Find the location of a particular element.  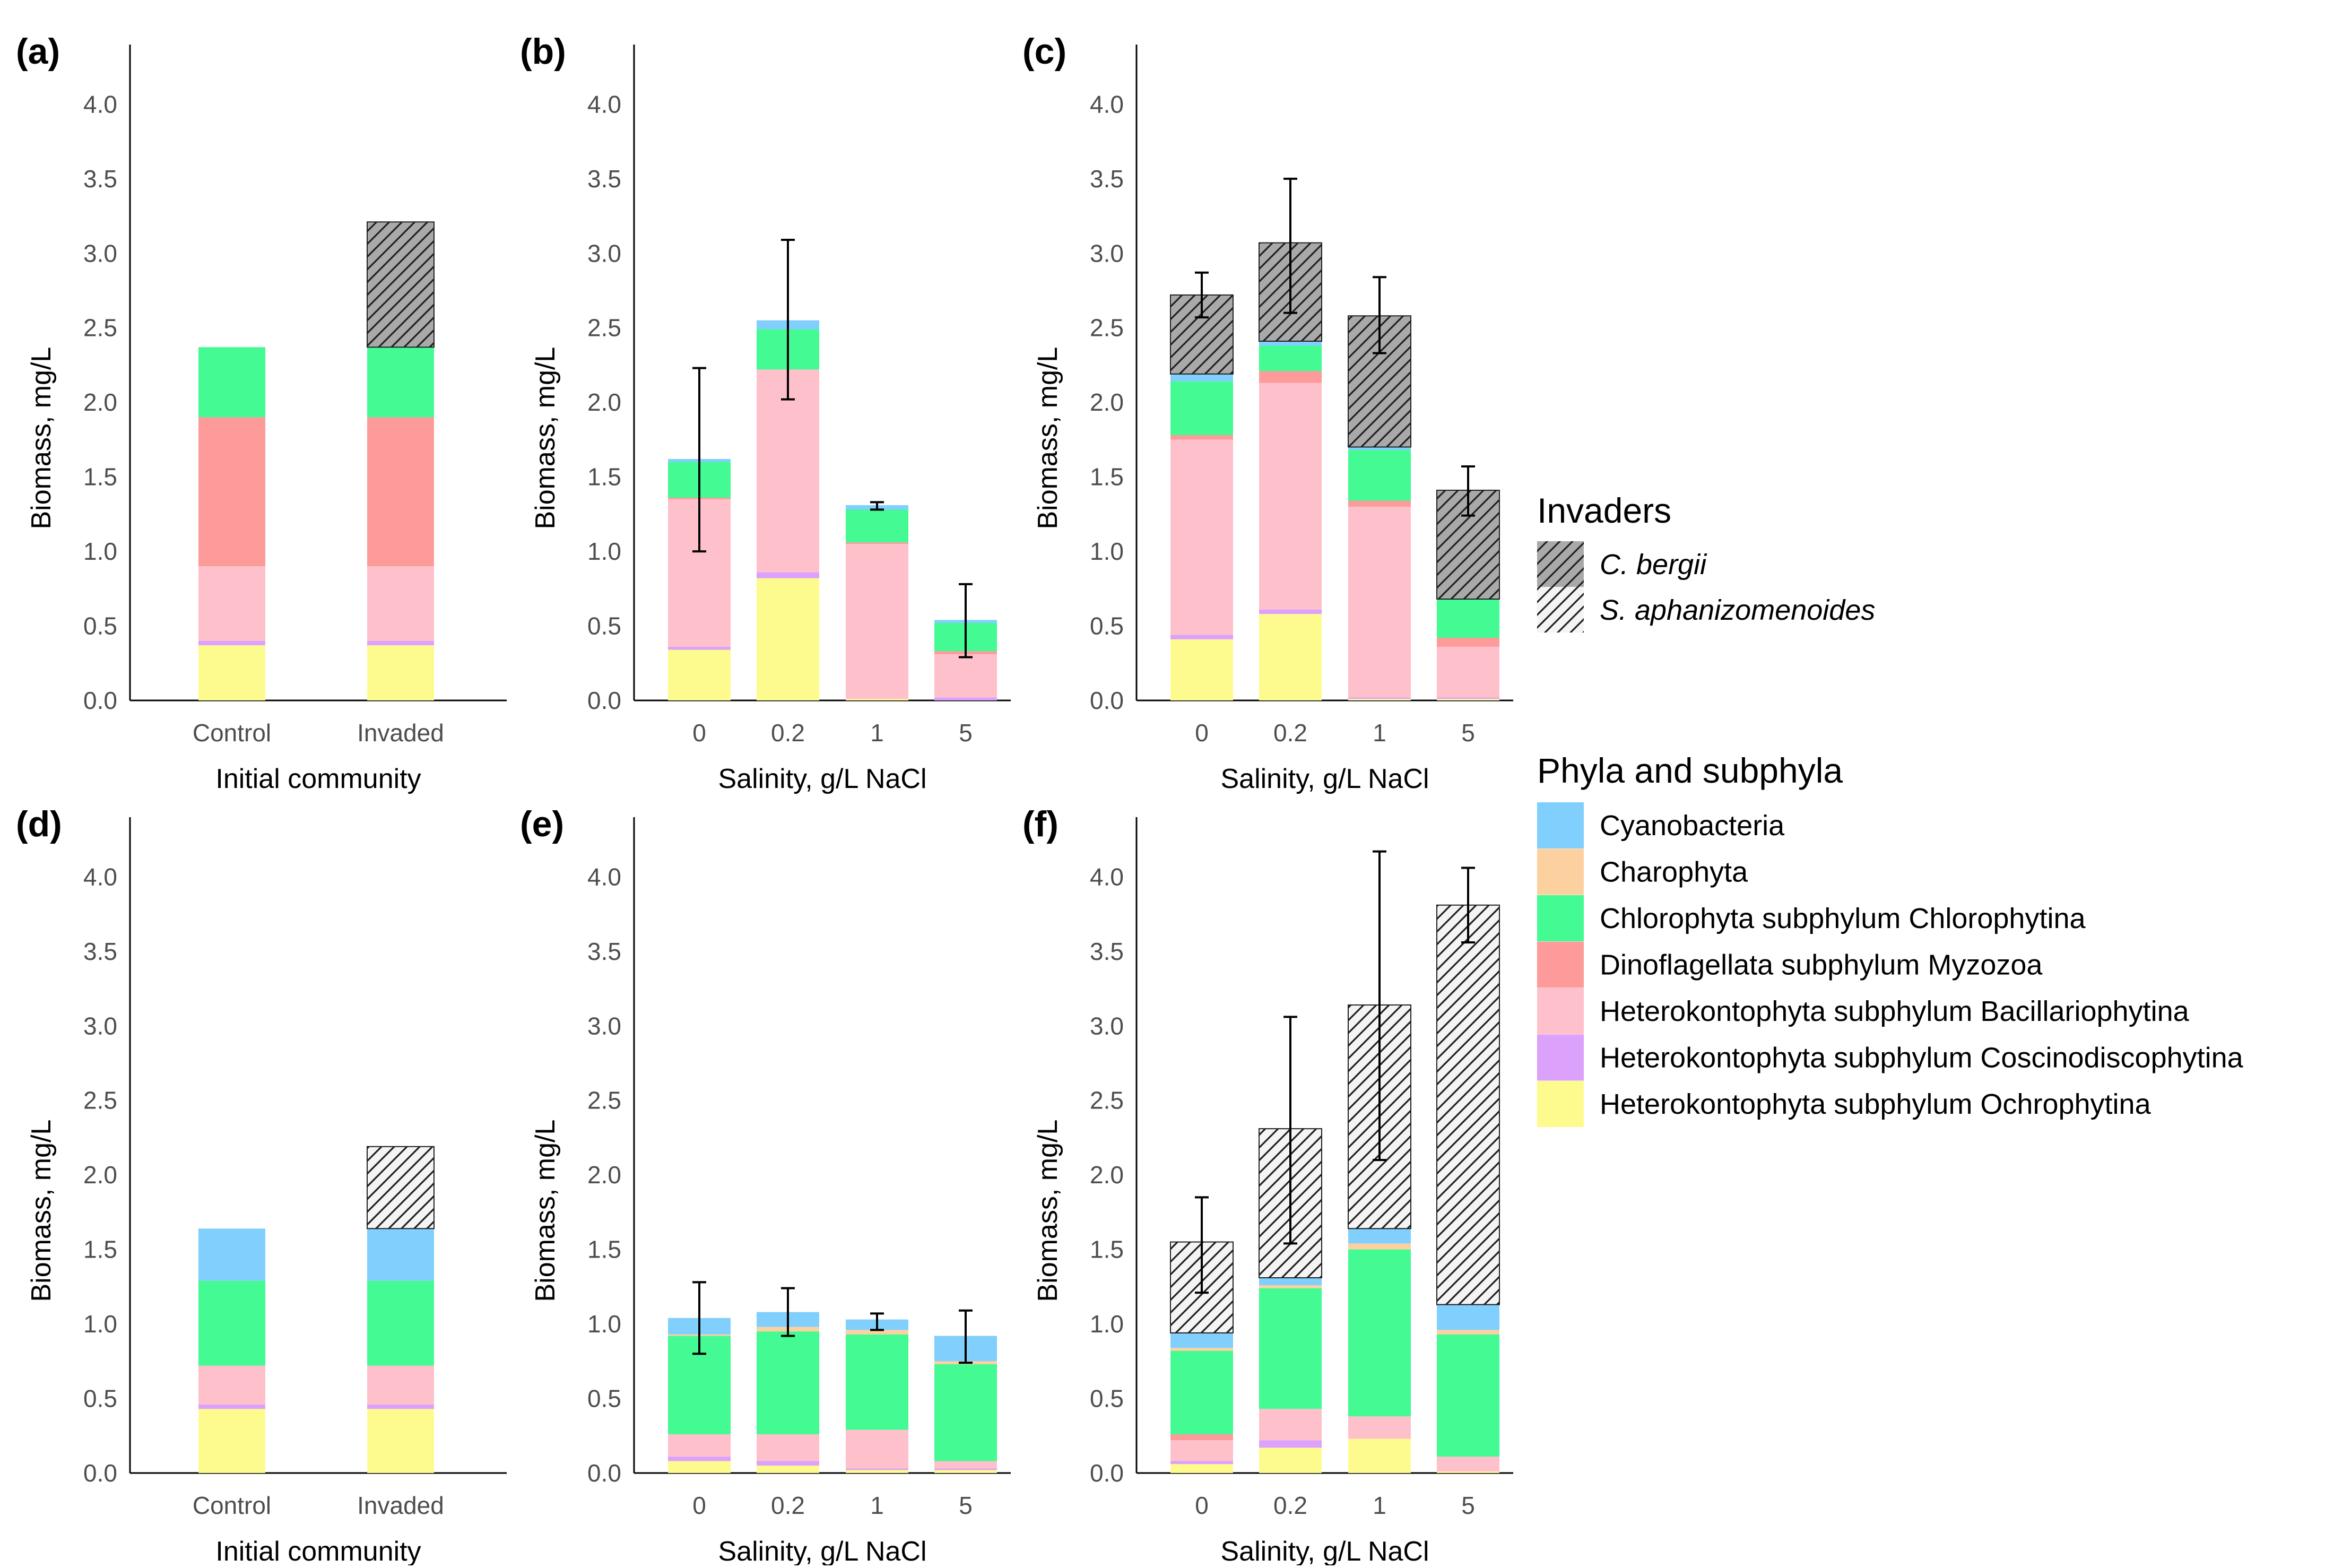

bar-outline-a-invaded is located at coordinates (401, 284).